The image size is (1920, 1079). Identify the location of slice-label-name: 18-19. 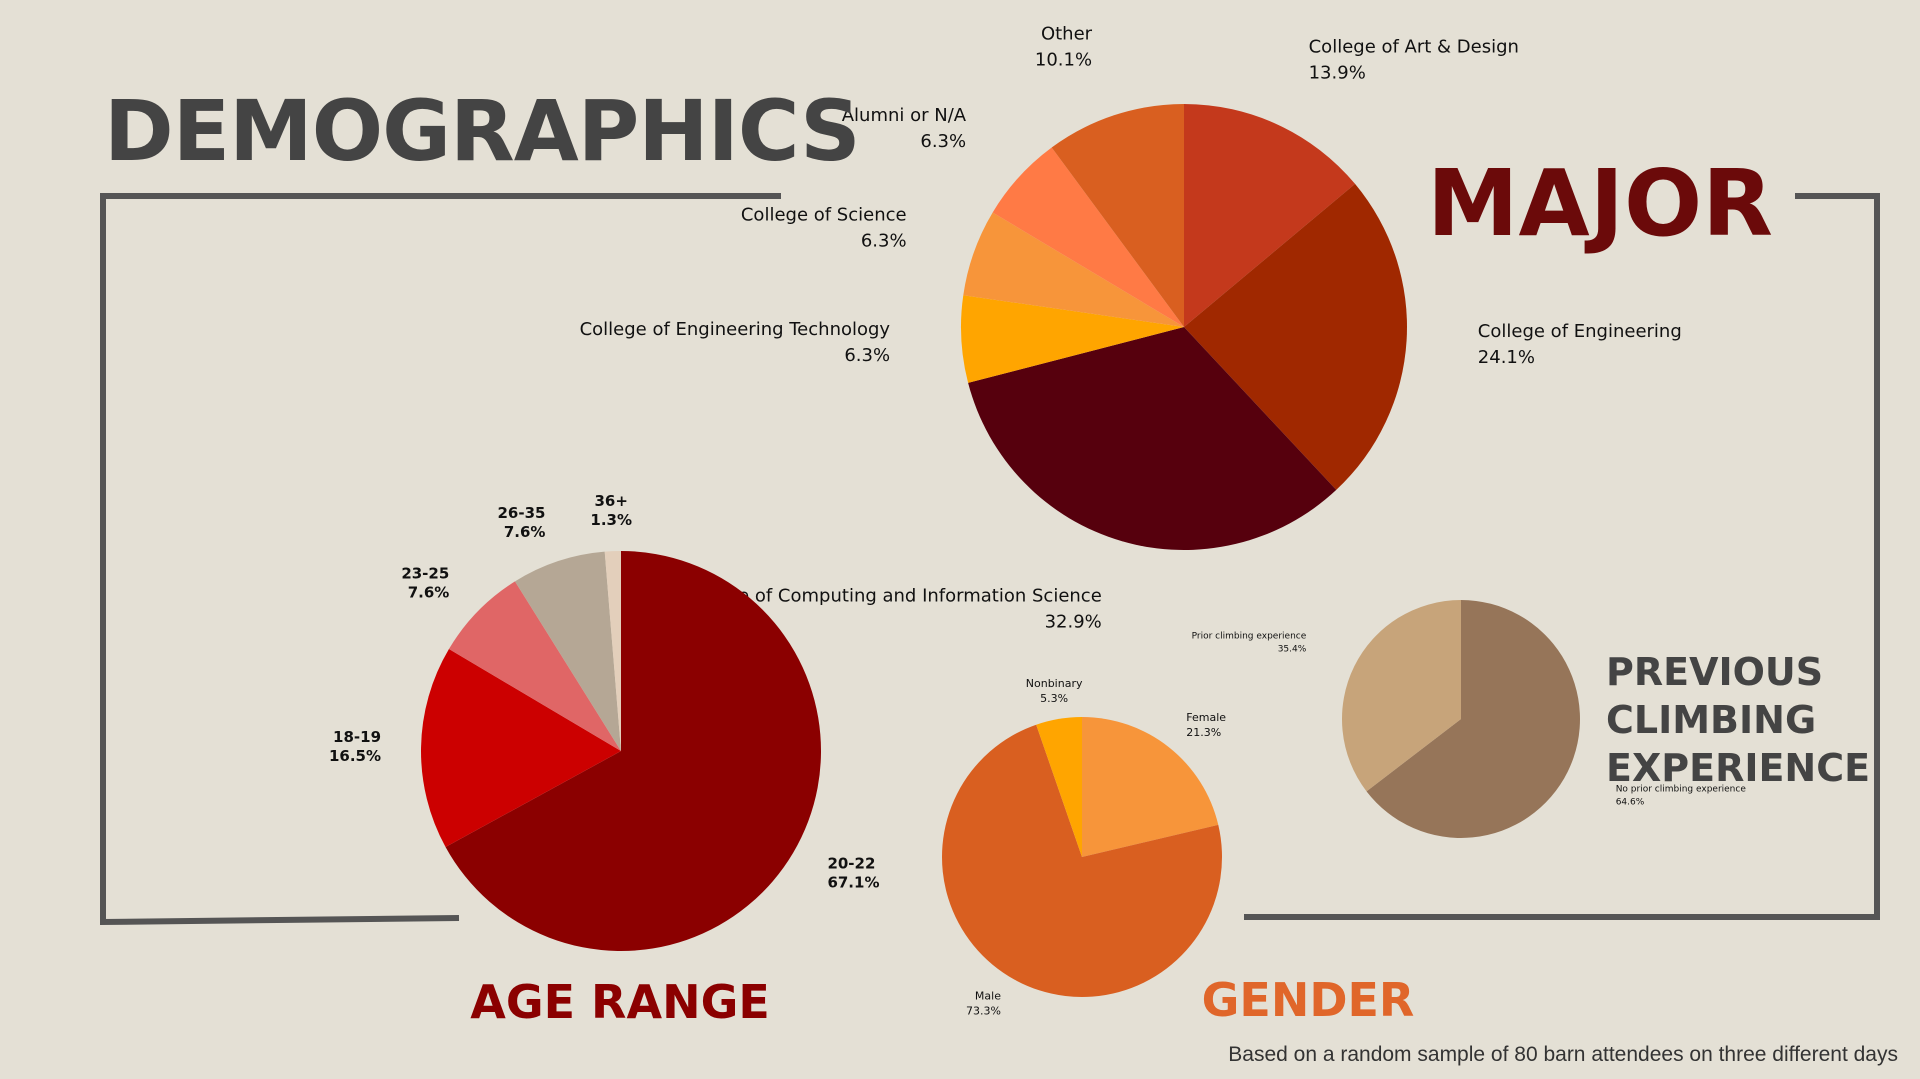
(357, 737).